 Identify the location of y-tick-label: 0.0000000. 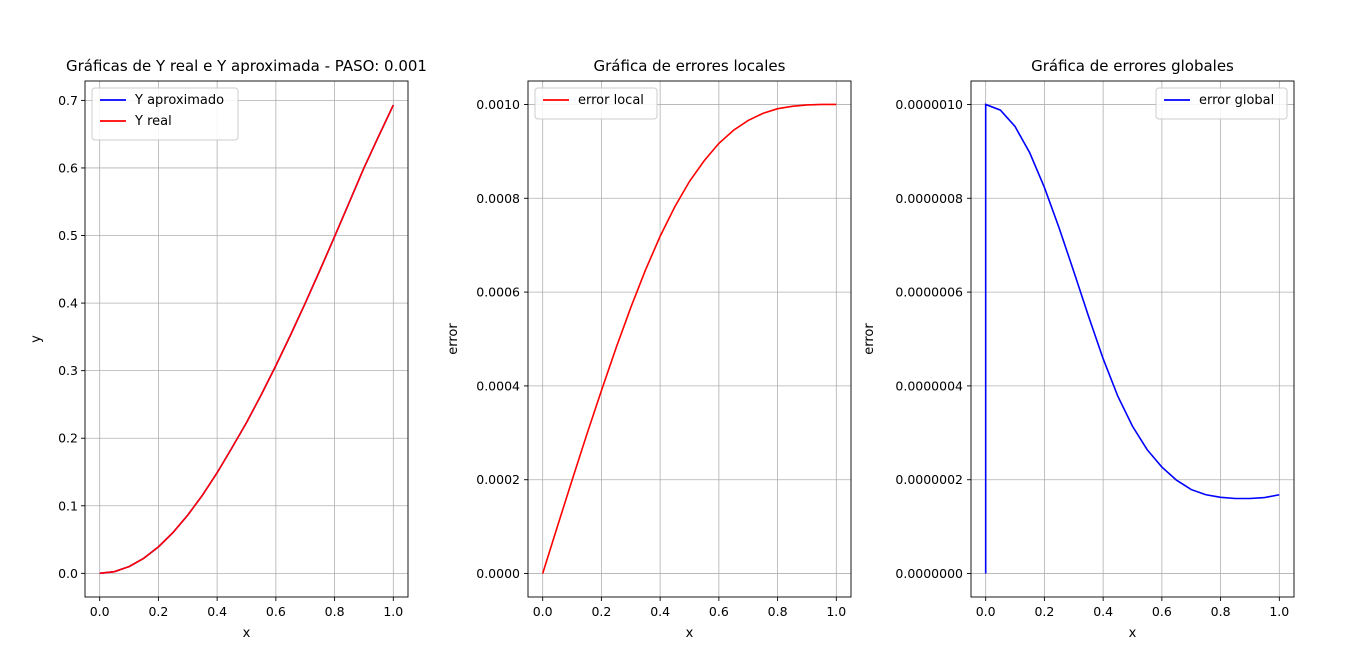
(929, 573).